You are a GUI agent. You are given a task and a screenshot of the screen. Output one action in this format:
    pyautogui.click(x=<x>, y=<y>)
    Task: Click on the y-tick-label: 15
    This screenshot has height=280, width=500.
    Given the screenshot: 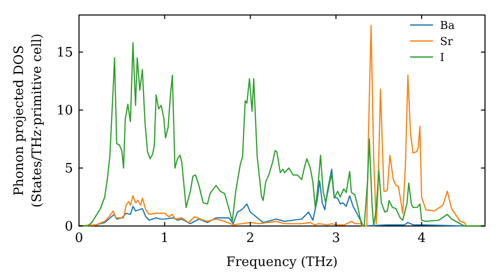 What is the action you would take?
    pyautogui.click(x=64, y=53)
    